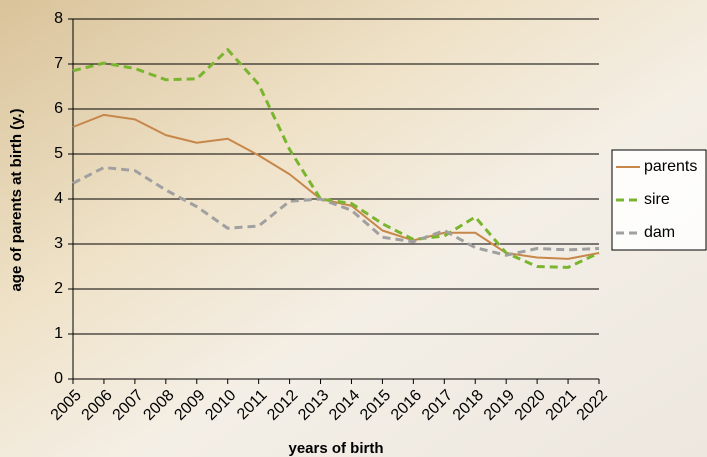  What do you see at coordinates (58, 288) in the screenshot?
I see `y-tick-label: 2` at bounding box center [58, 288].